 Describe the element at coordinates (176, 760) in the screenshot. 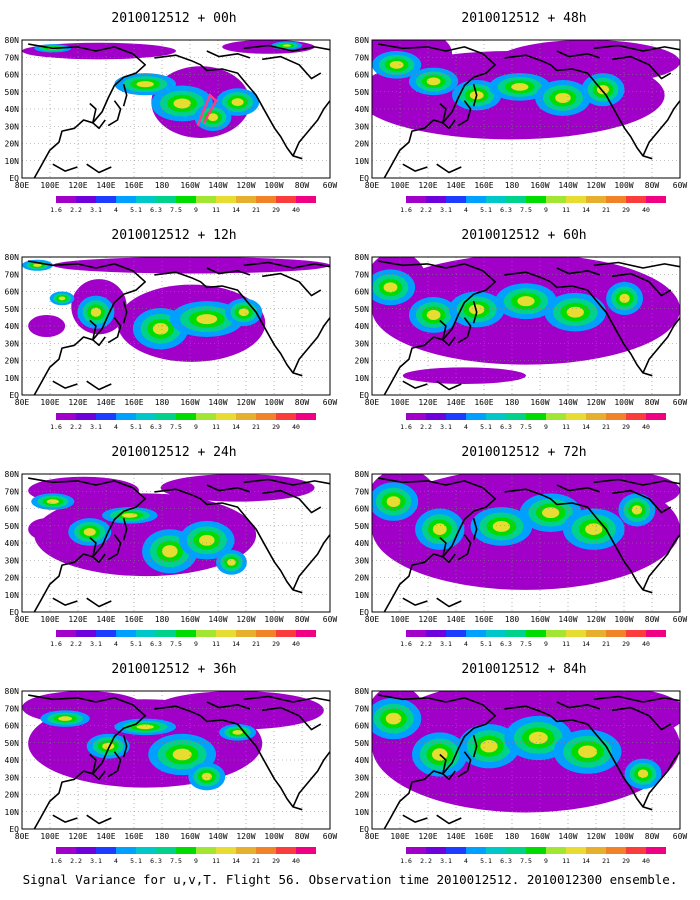

I see `map-frame` at that location.